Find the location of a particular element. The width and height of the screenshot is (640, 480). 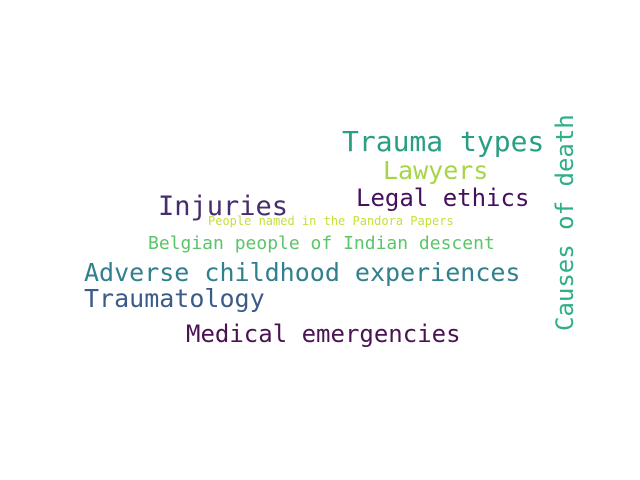

word-adverse-childhood-experiences: Adverse childhood experiences is located at coordinates (302, 272).